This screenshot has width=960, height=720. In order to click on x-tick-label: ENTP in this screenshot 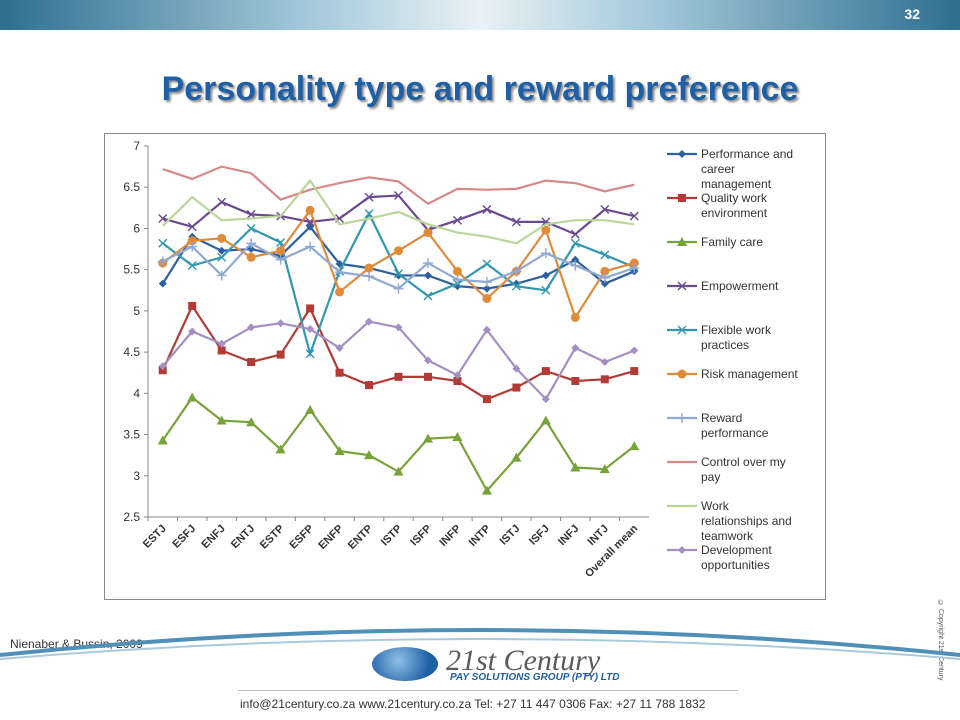, I will do `click(360, 537)`.